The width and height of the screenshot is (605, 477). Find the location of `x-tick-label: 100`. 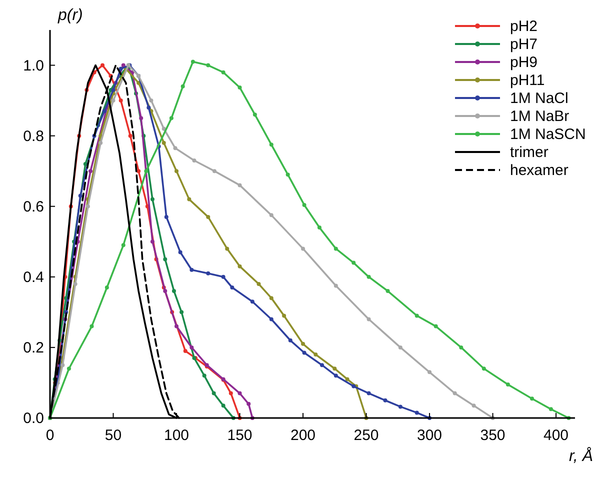

x-tick-label: 100 is located at coordinates (177, 435).